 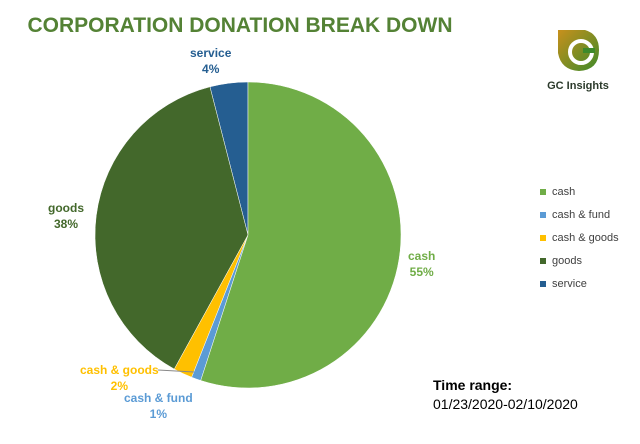 I want to click on legend-label: cash & fund, so click(x=581, y=214).